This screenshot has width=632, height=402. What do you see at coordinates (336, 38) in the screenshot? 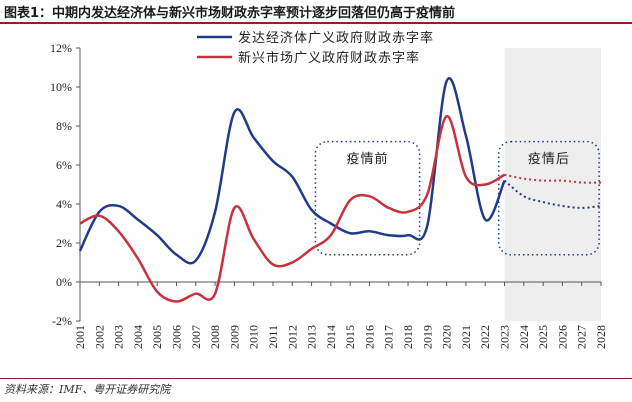
I see `legend-label-advanced: 发达经济体广义政府财政赤字率` at bounding box center [336, 38].